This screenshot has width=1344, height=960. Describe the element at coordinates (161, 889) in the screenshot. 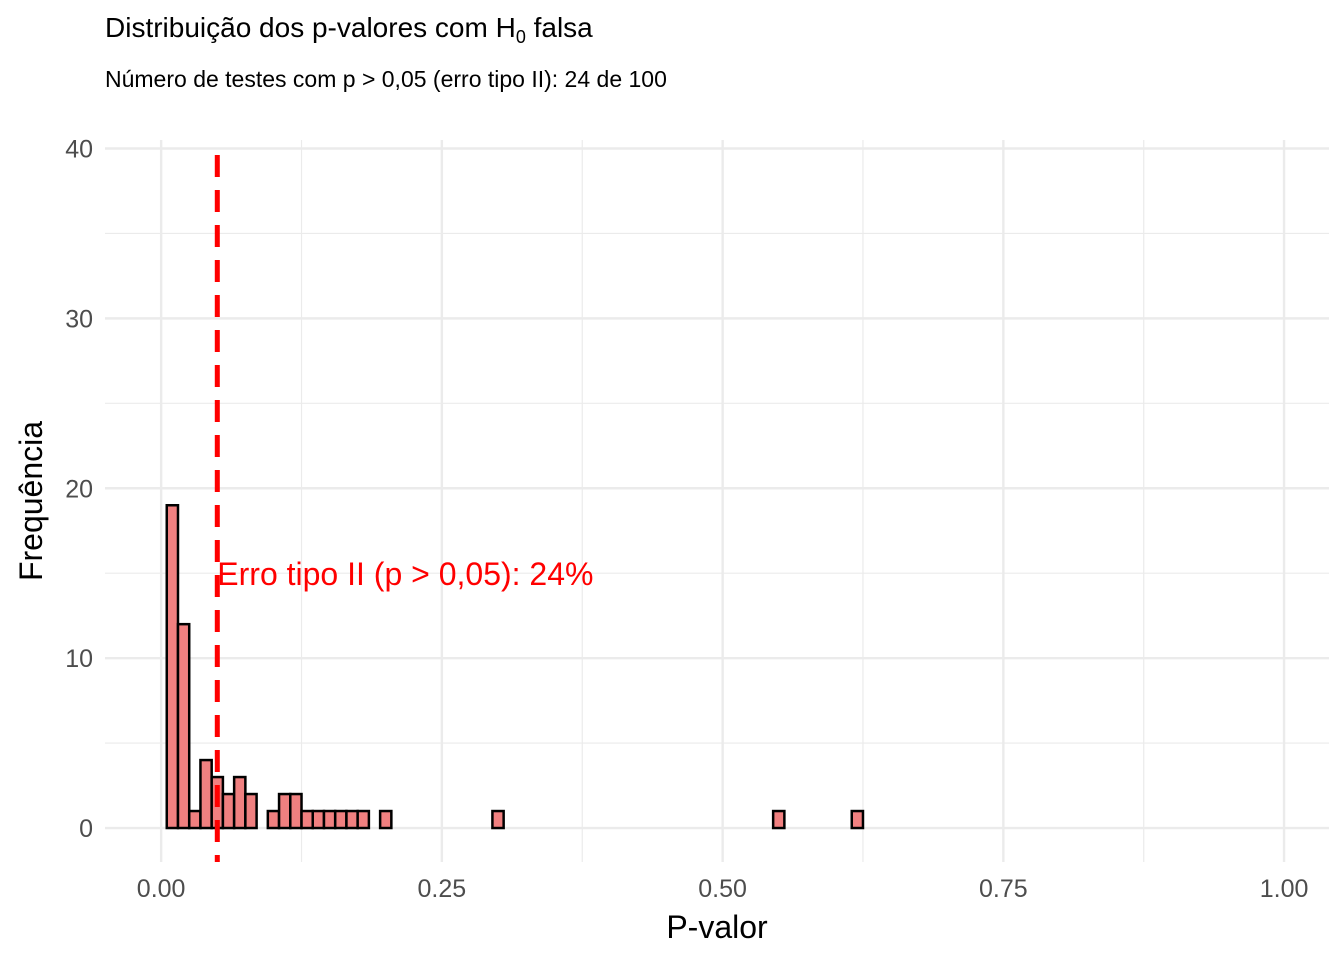

I see `x-tick-label: 0.00` at that location.